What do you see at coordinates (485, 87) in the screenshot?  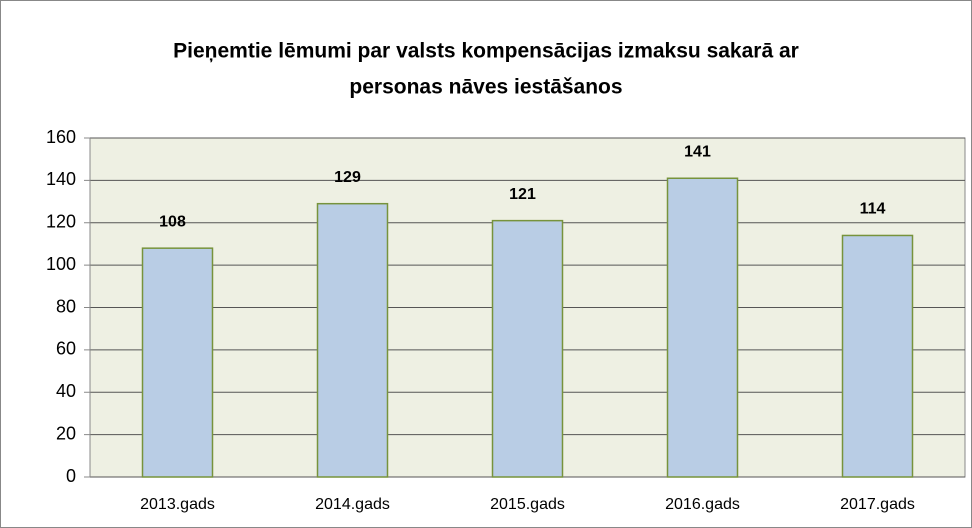 I see `chart-title: personas nāves iestāšanos` at bounding box center [485, 87].